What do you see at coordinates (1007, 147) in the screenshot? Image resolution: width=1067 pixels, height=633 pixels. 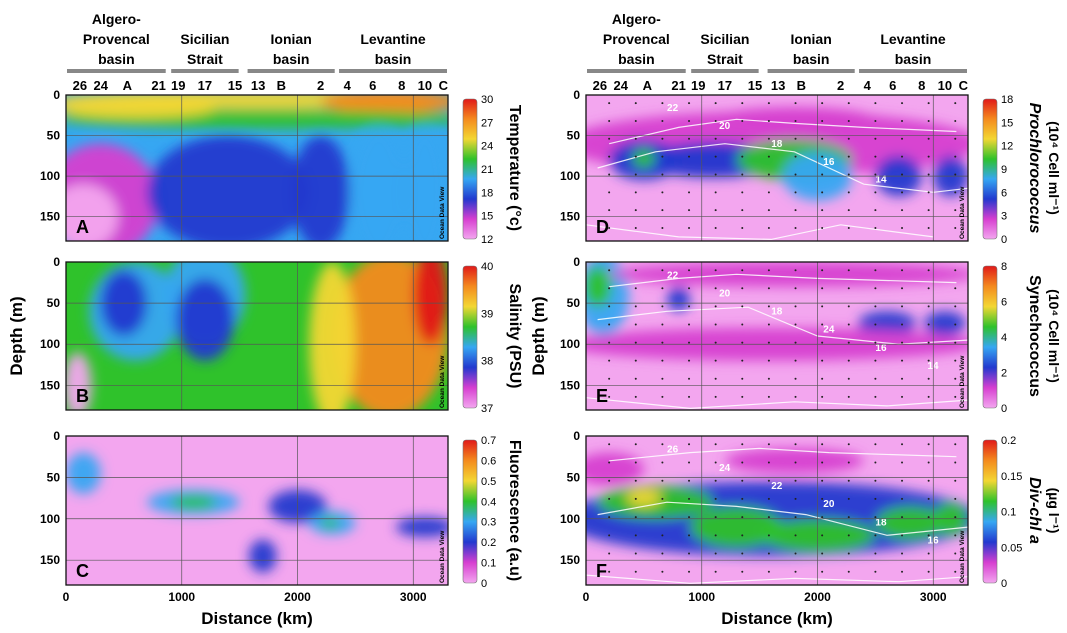 I see `colorbar-tick-label: 12` at bounding box center [1007, 147].